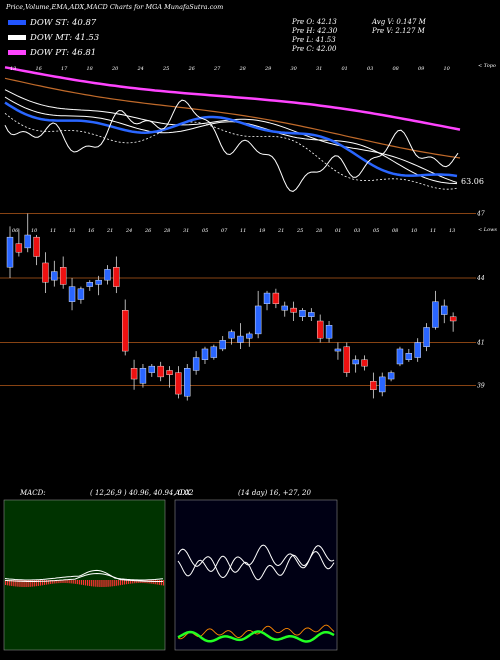  Describe the element at coordinates (33, 493) in the screenshot. I see `macd-title: MACD:` at that location.